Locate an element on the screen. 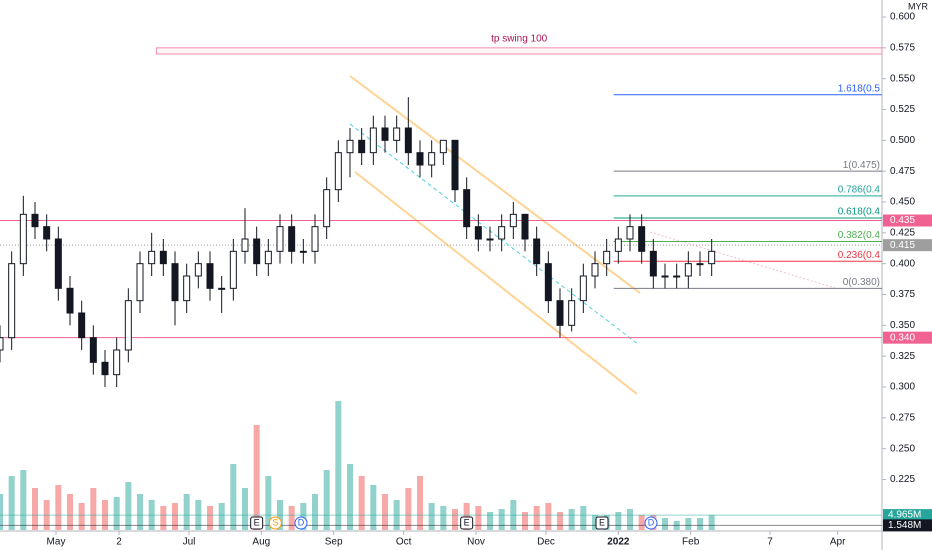 This screenshot has height=550, width=932. fib-label: 0(0.380) is located at coordinates (861, 282).